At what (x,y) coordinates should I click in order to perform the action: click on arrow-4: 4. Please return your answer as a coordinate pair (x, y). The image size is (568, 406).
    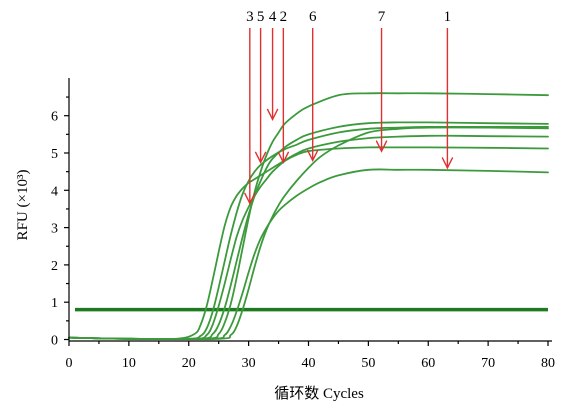
    Looking at the image, I should click on (272, 65).